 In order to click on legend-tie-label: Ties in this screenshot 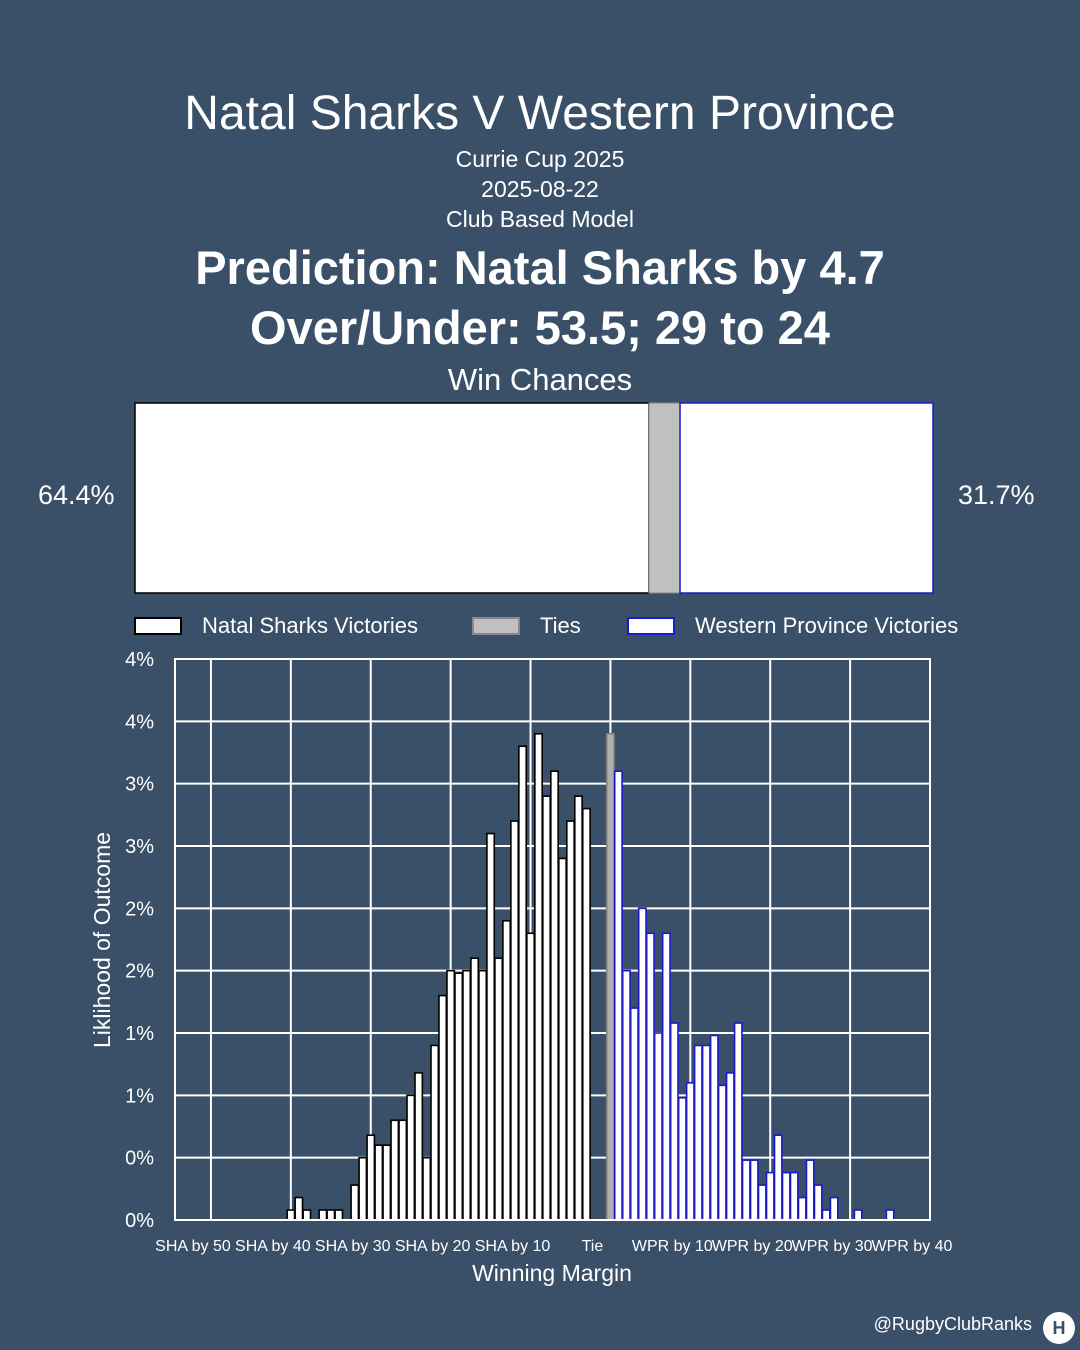, I will do `click(560, 625)`.